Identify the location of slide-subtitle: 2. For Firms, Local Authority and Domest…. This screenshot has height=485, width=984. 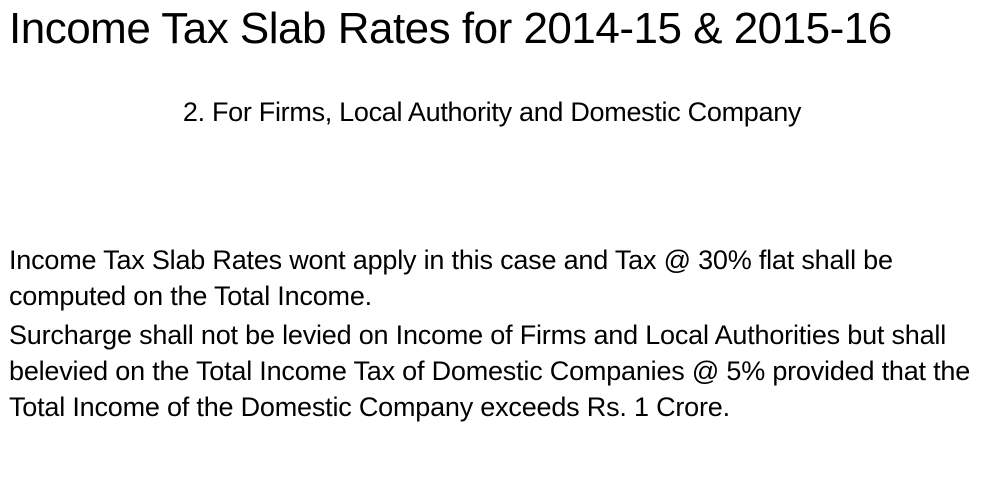
(492, 112).